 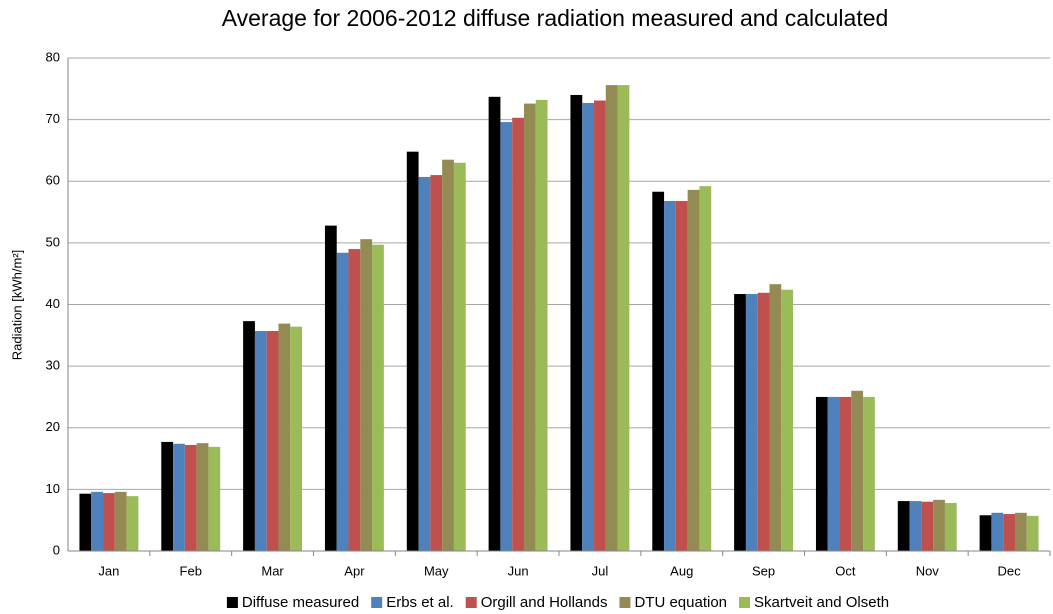 I want to click on x-tick-label: Sep, so click(x=763, y=570).